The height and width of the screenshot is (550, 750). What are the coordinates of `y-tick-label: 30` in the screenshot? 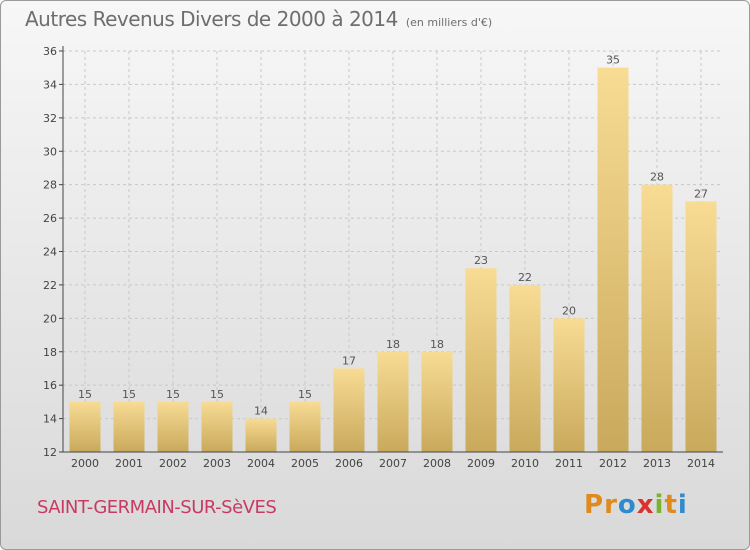 It's located at (50, 151).